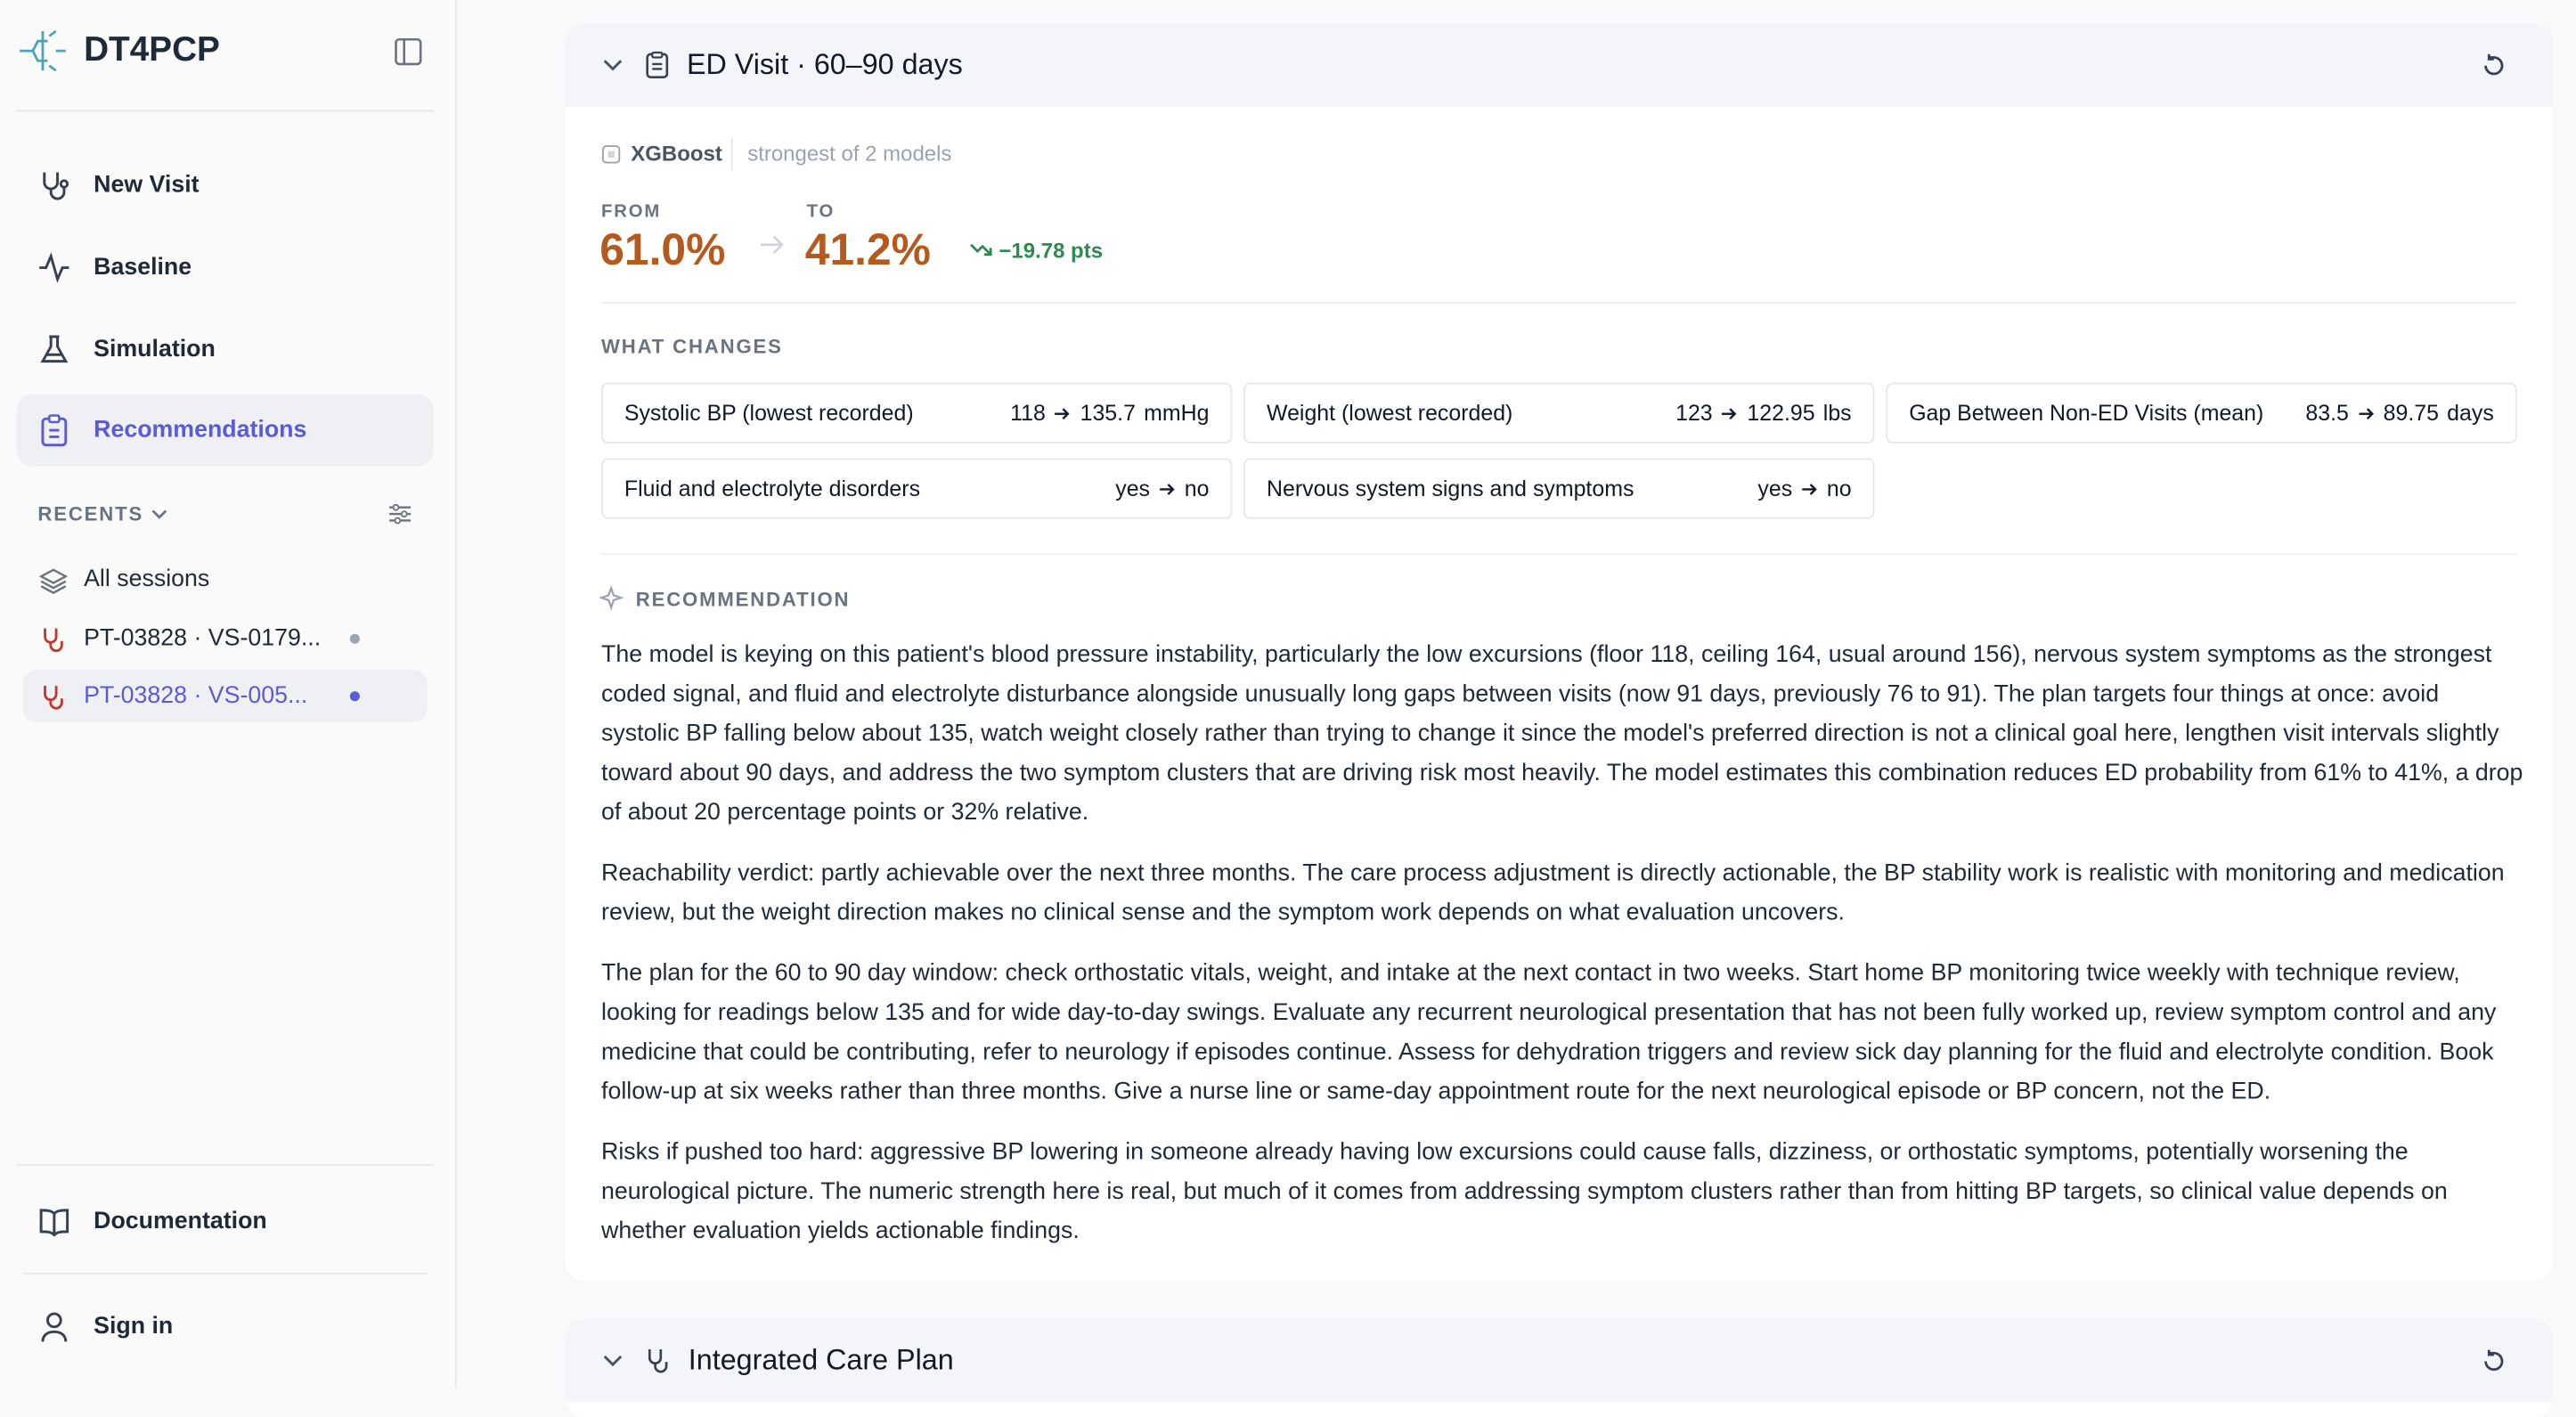  I want to click on from-label: FROM, so click(632, 211).